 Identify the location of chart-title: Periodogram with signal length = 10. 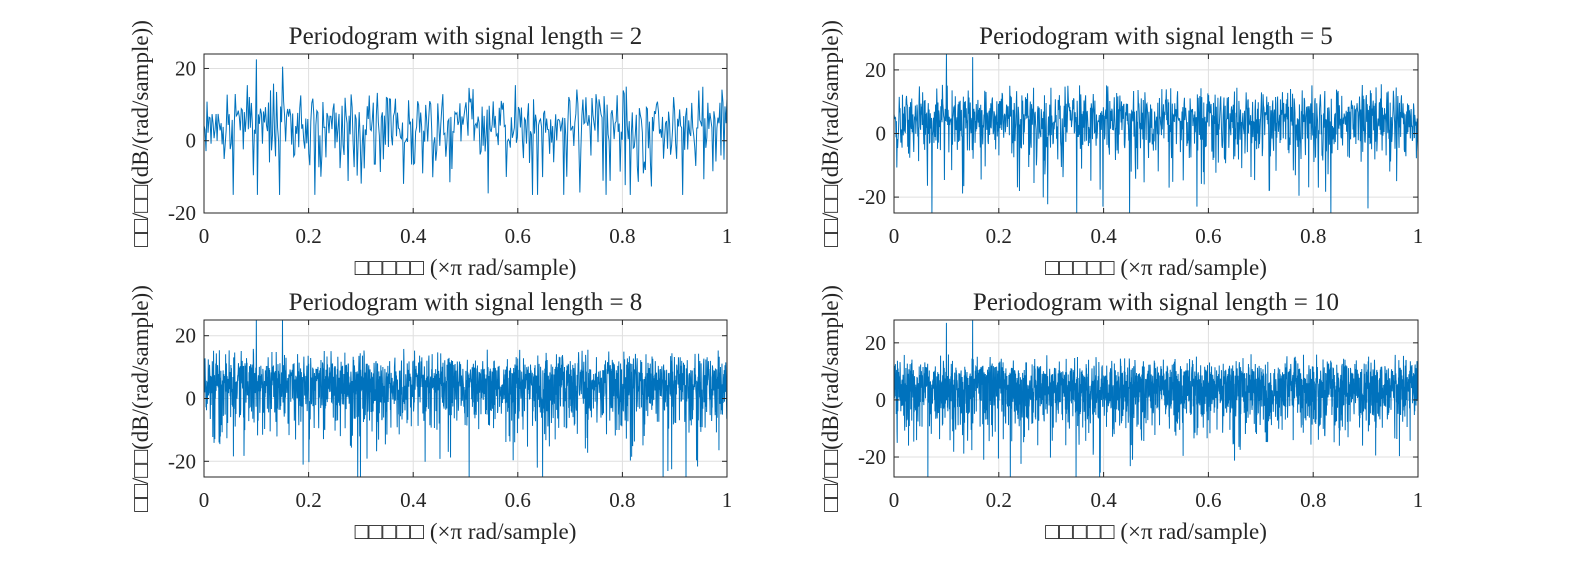
(1156, 302).